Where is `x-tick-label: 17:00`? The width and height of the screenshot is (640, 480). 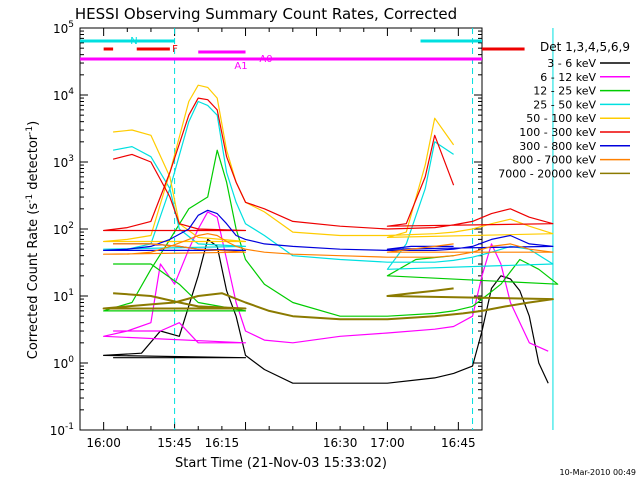 x-tick-label: 17:00 is located at coordinates (387, 443).